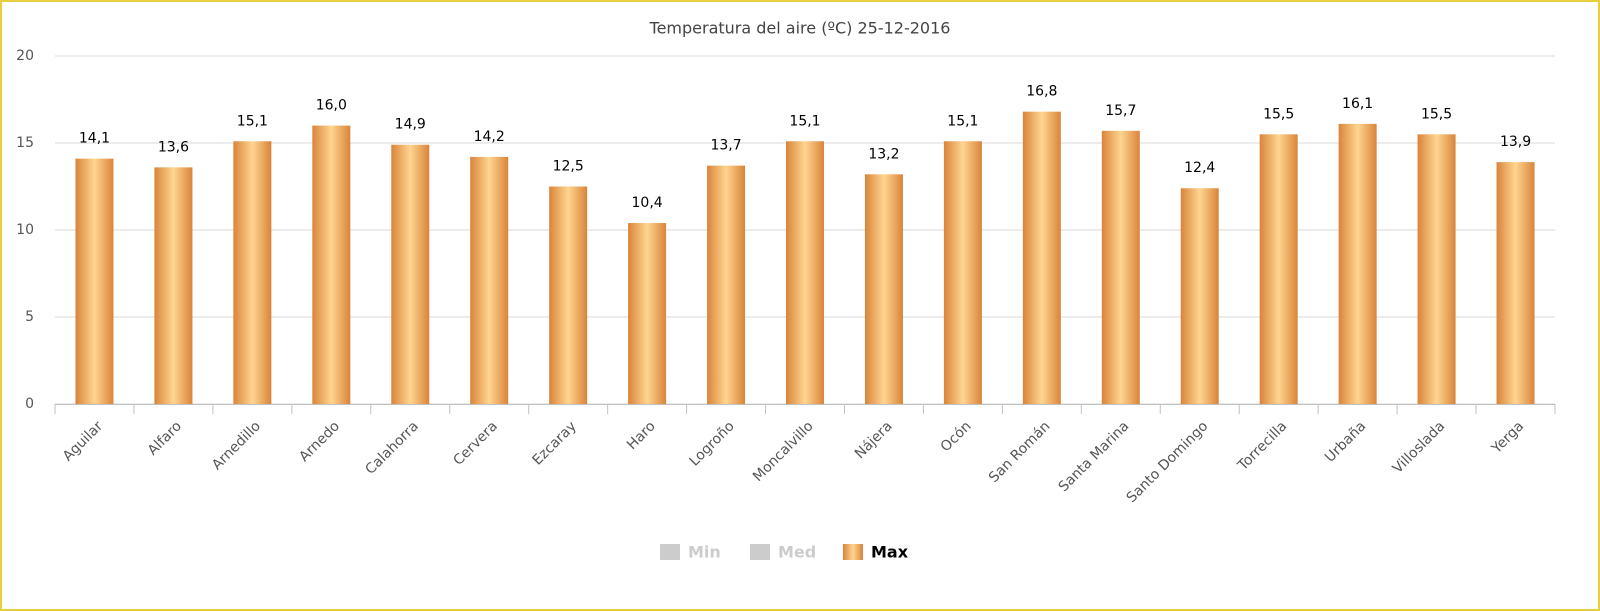  I want to click on data-label: 10,4, so click(647, 203).